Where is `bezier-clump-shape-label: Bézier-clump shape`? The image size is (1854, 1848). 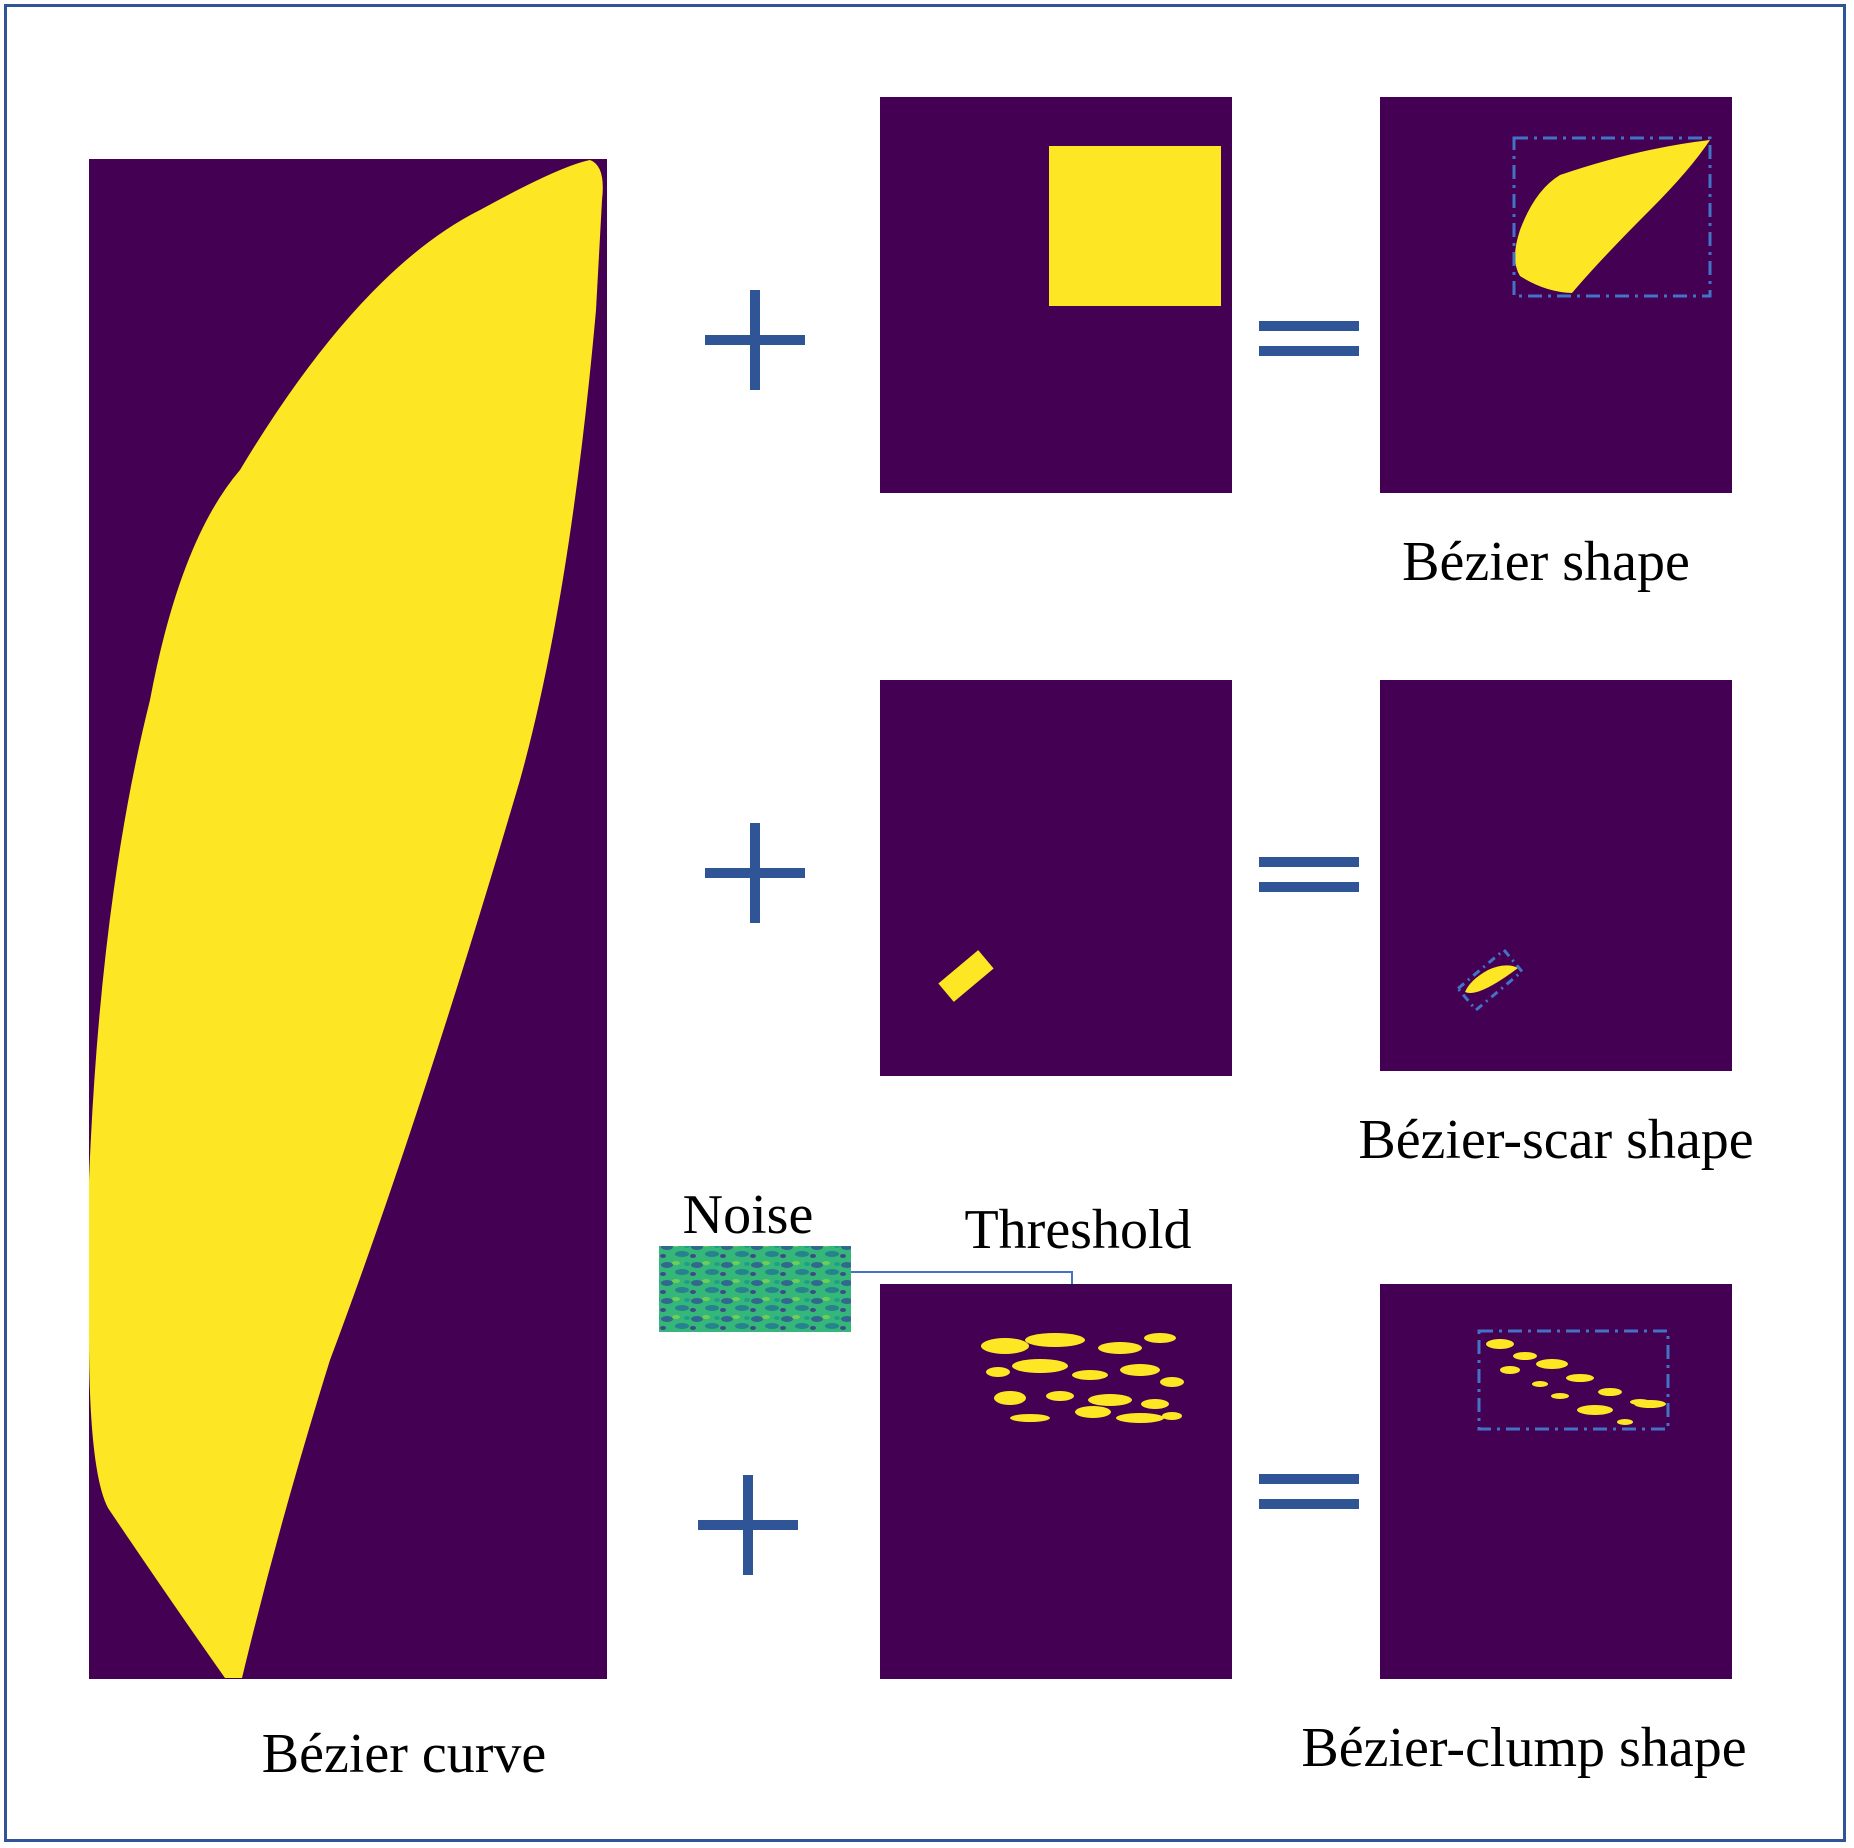
bezier-clump-shape-label: Bézier-clump shape is located at coordinates (1523, 1748).